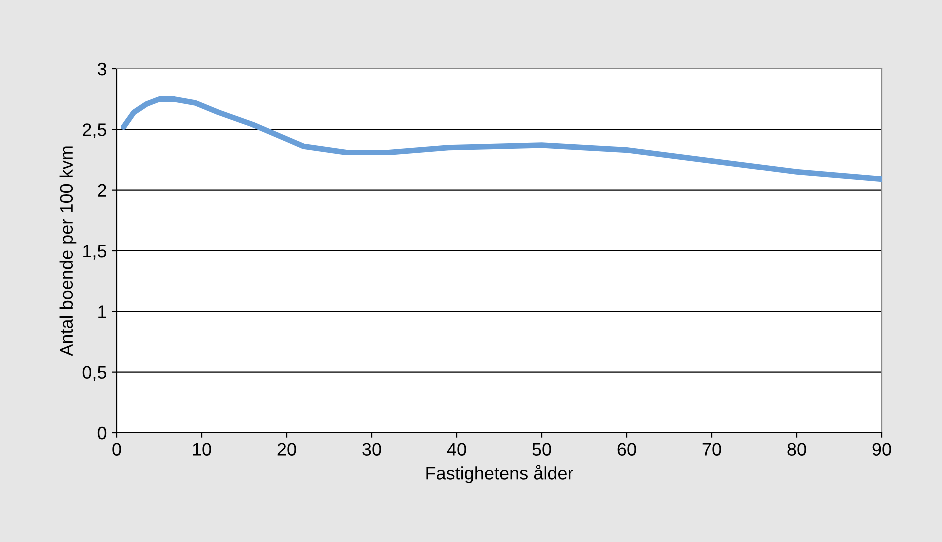 This screenshot has width=942, height=542. Describe the element at coordinates (372, 449) in the screenshot. I see `x-tick-label: 30` at that location.